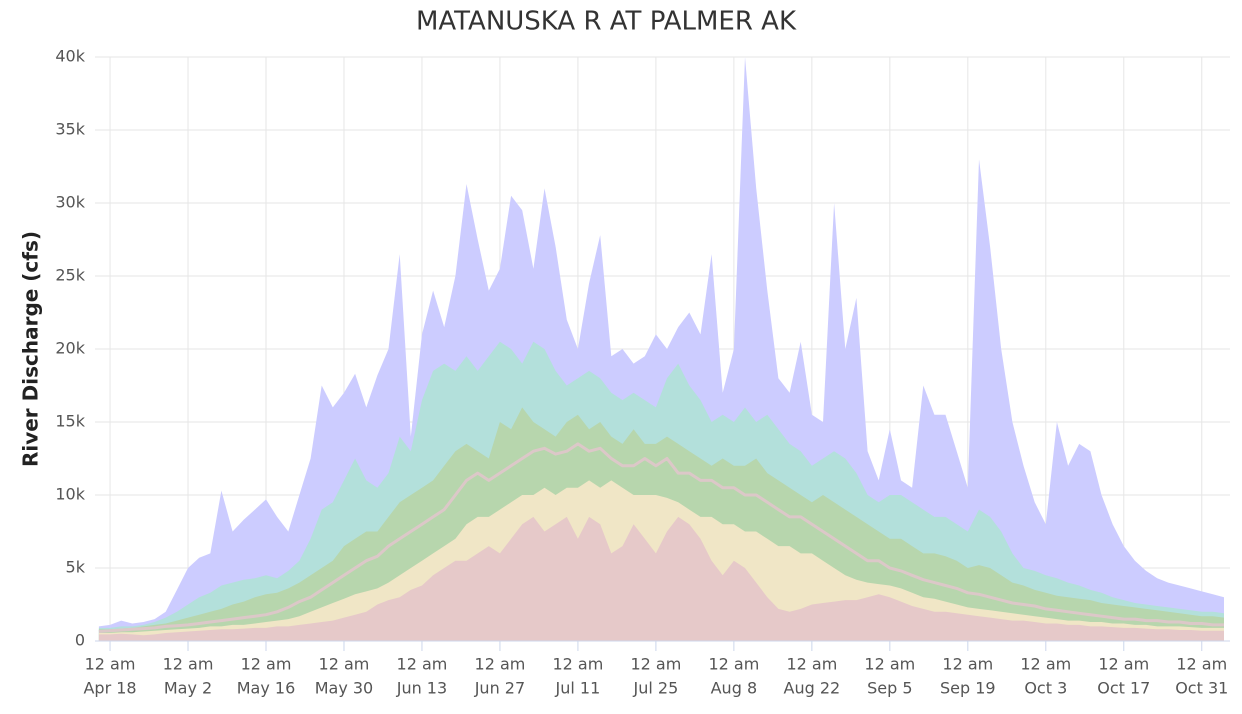 Image resolution: width=1242 pixels, height=714 pixels. What do you see at coordinates (109, 688) in the screenshot?
I see `x-tick-label: Apr 18` at bounding box center [109, 688].